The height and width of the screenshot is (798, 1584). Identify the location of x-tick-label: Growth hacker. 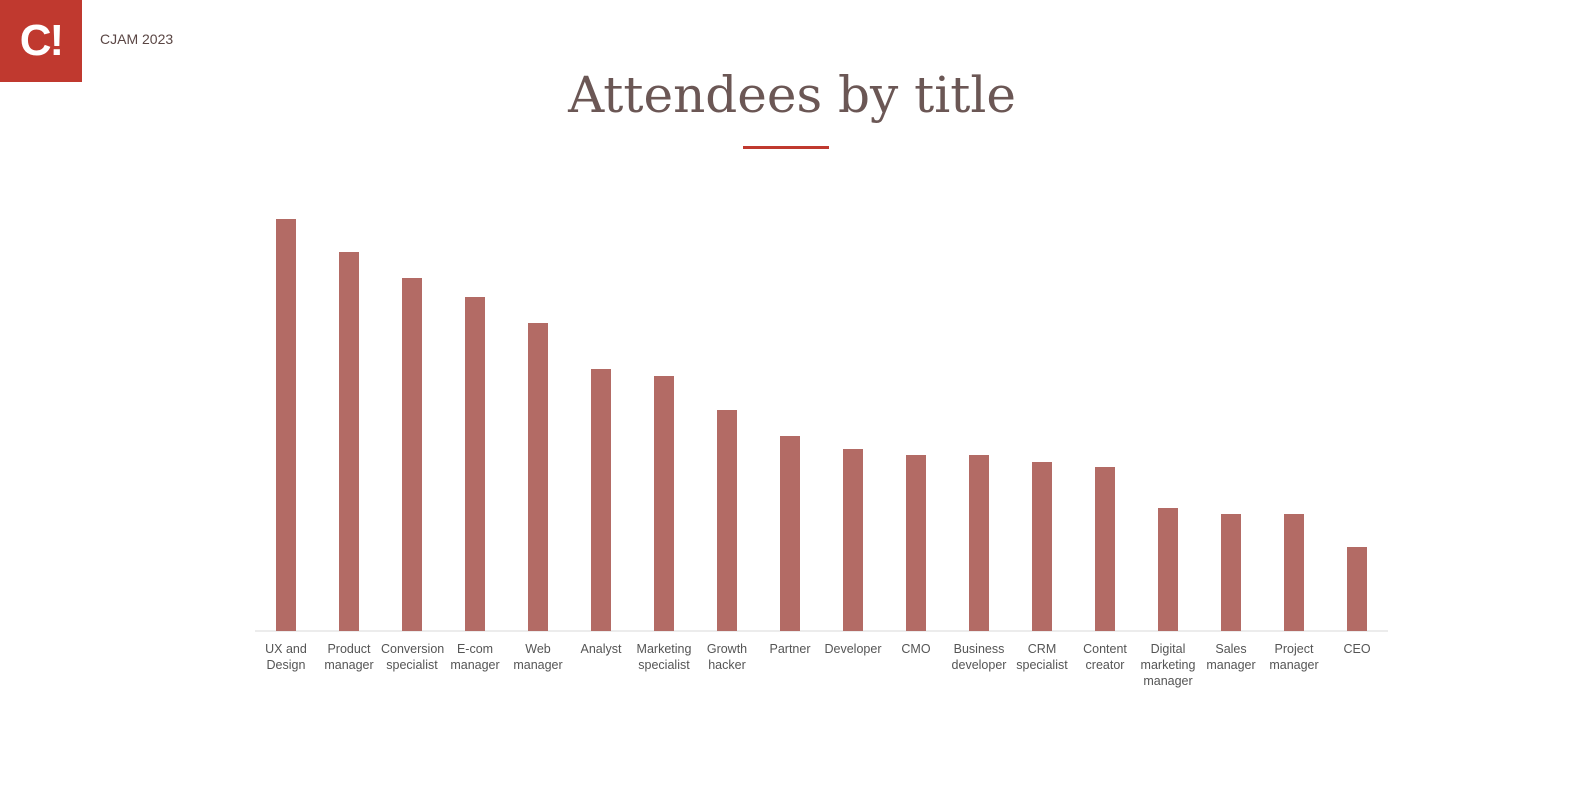
(727, 657).